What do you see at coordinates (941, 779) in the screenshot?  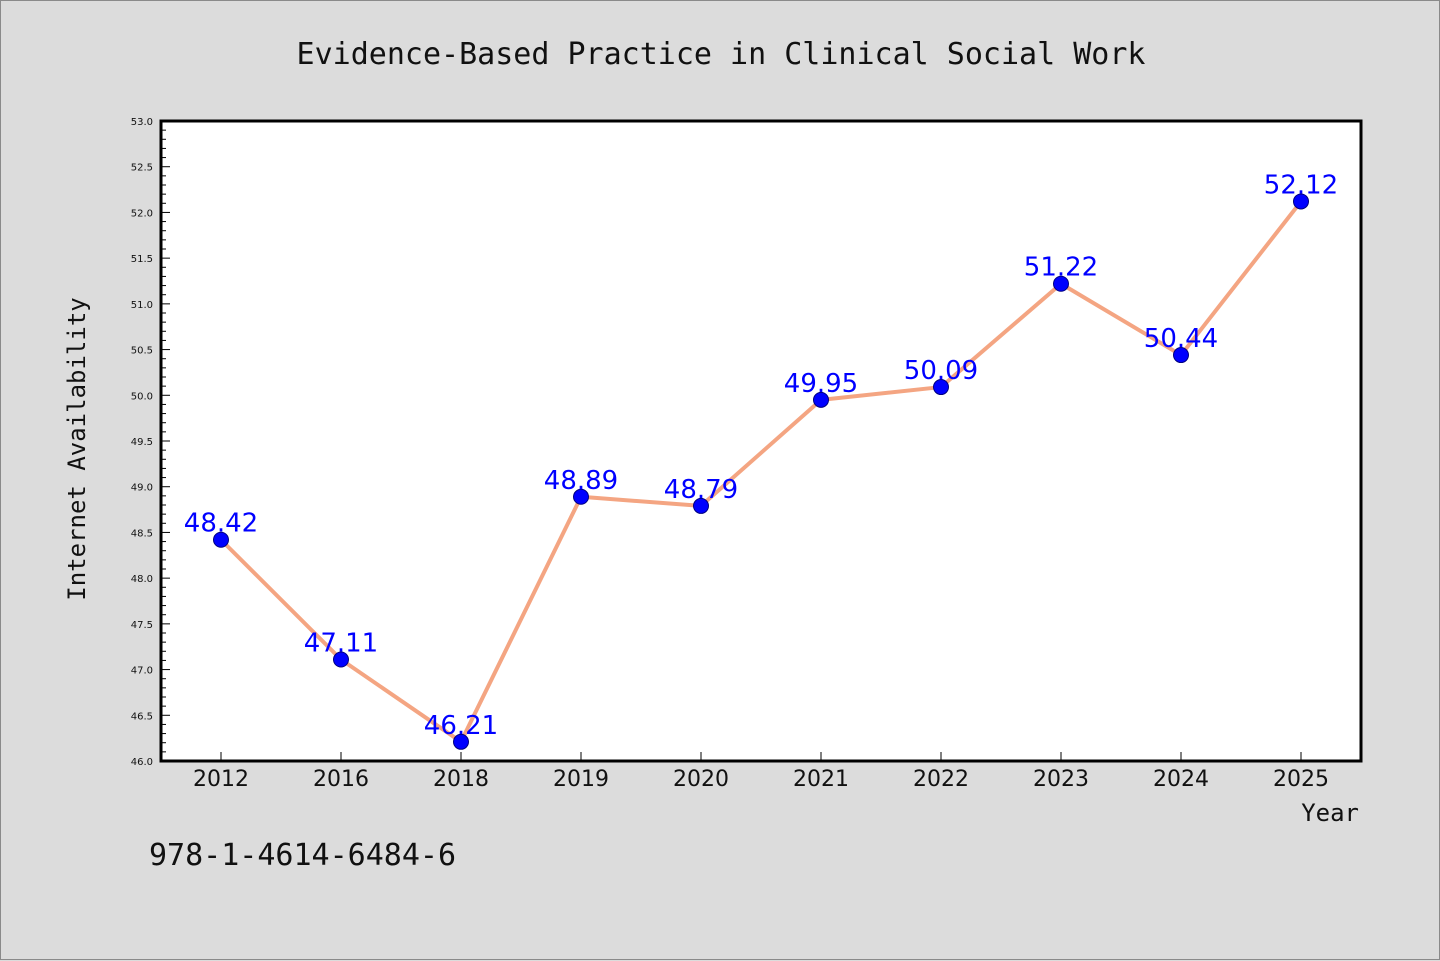 I see `x-tick-label: 2022` at bounding box center [941, 779].